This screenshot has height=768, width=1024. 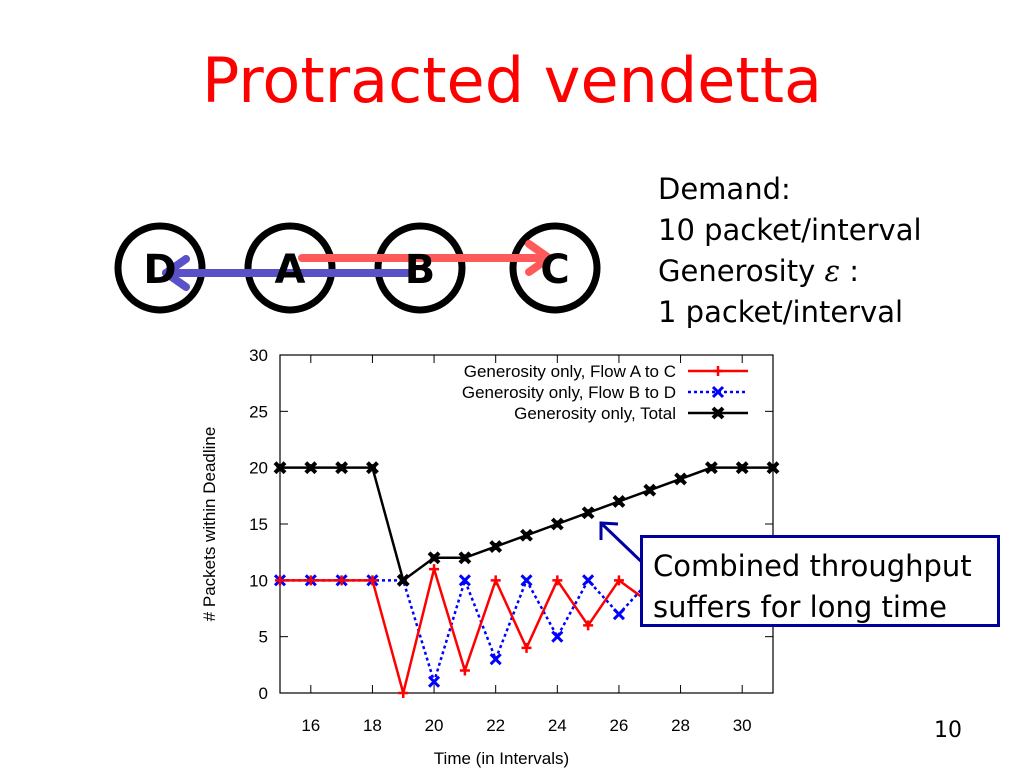 I want to click on y-tick-label: 0, so click(x=263, y=693).